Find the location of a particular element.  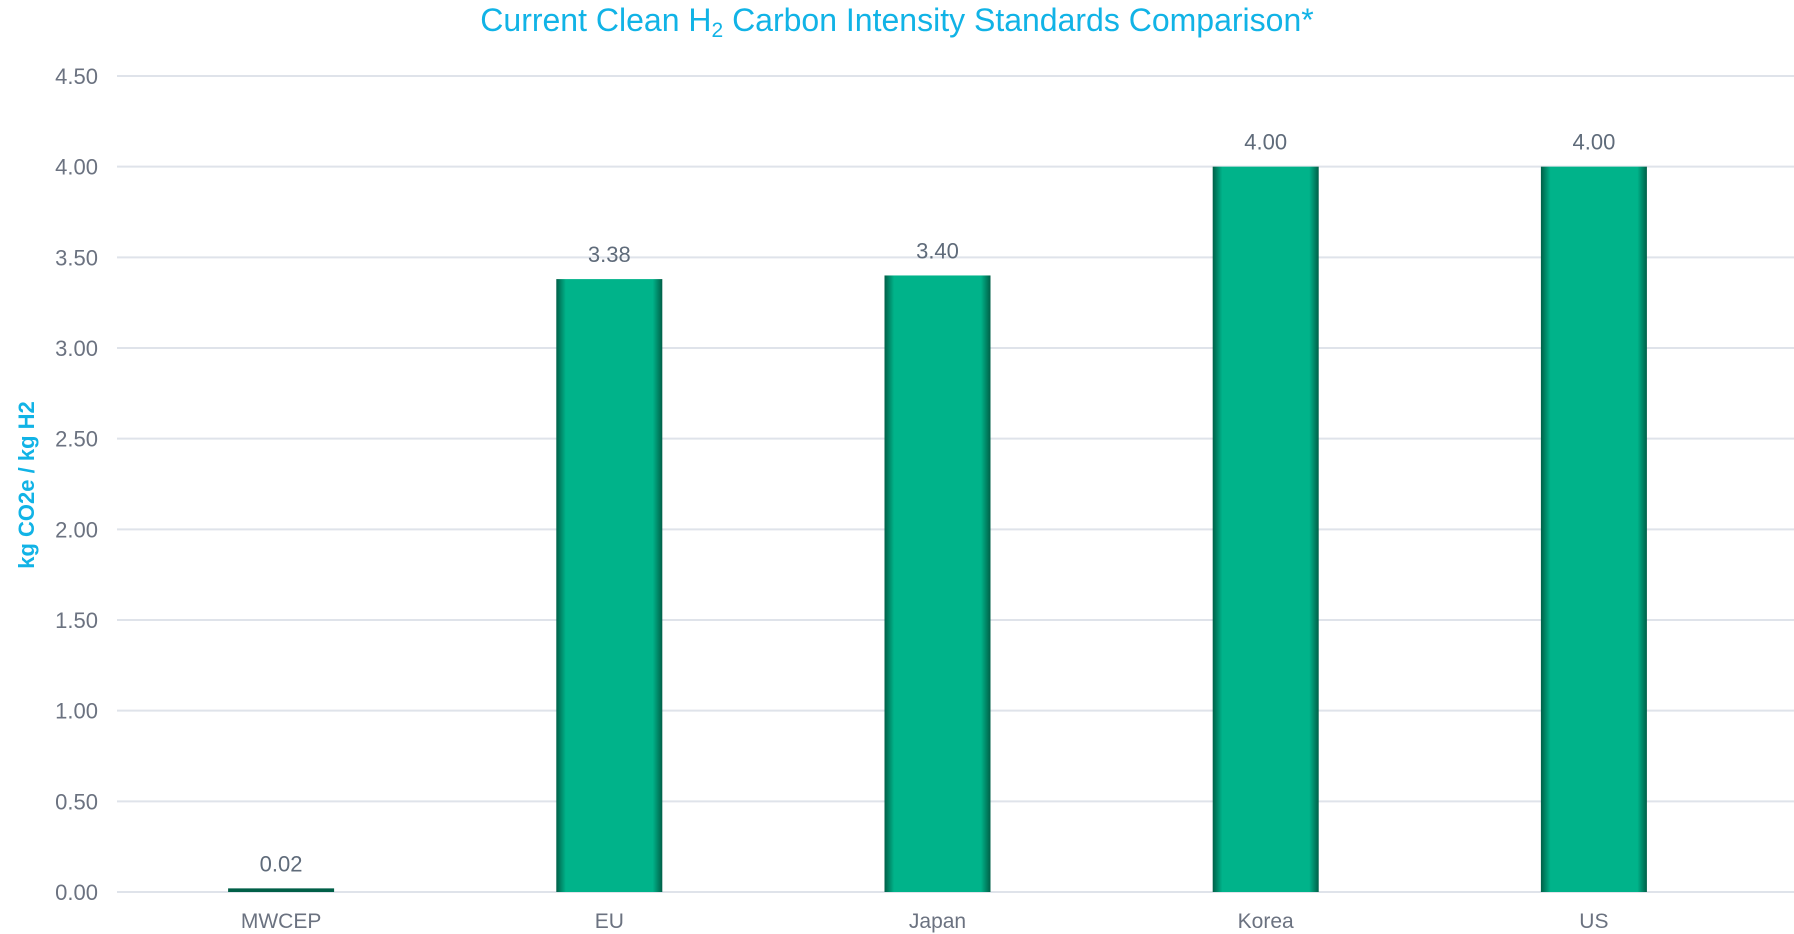

y-tick-label: 3.50 is located at coordinates (76, 257).